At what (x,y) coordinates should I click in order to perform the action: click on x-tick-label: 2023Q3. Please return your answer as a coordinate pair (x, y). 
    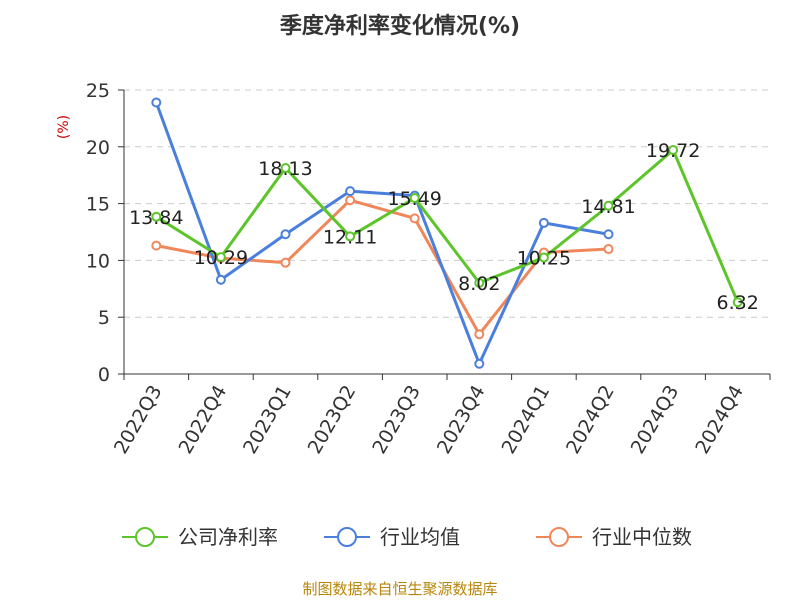
    Looking at the image, I should click on (396, 420).